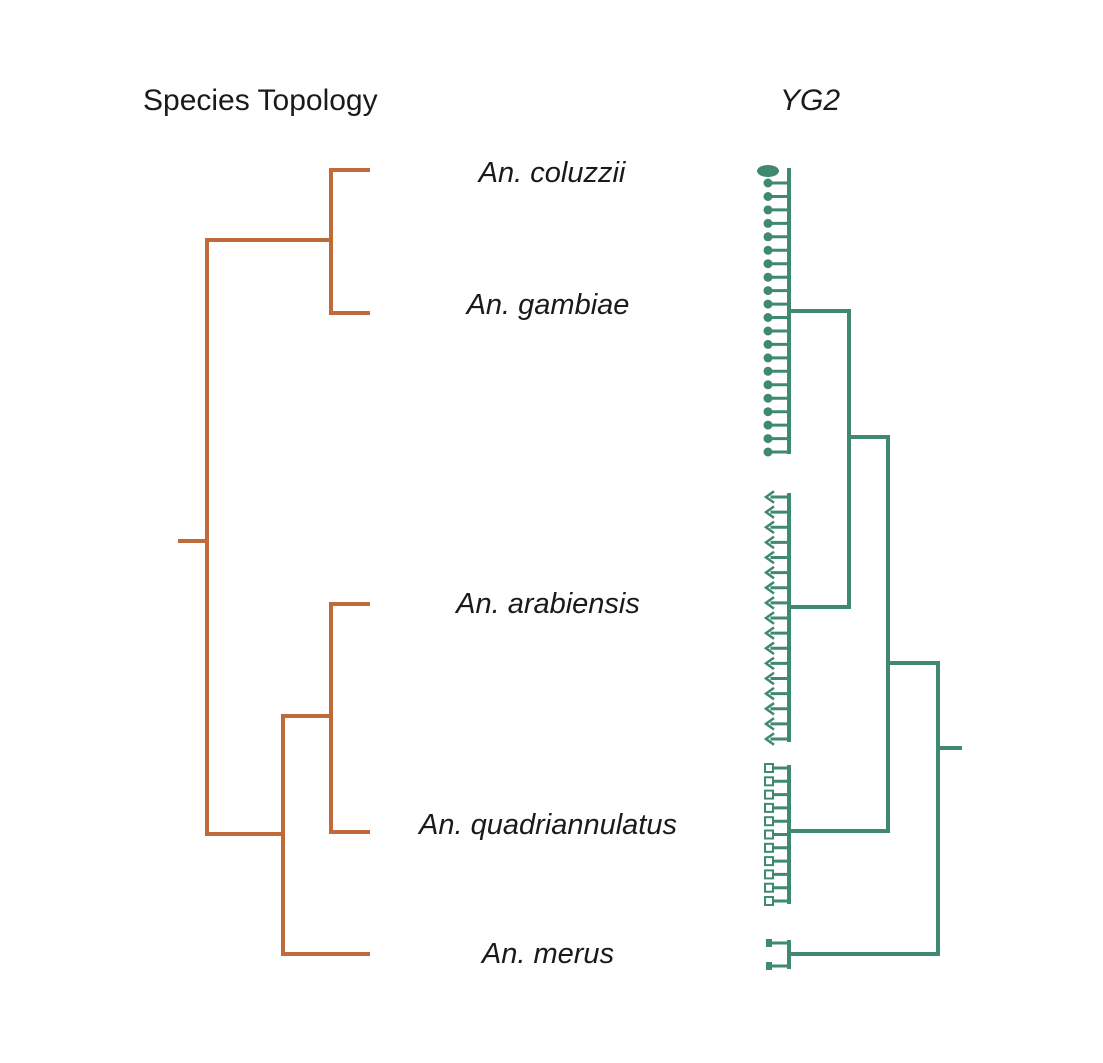 This screenshot has width=1103, height=1063. What do you see at coordinates (859, 567) in the screenshot?
I see `gene-tree-yg2` at bounding box center [859, 567].